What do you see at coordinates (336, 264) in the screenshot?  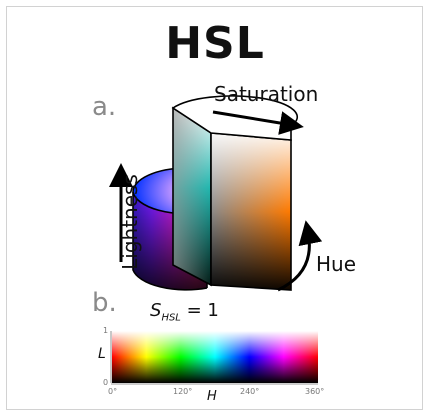 I see `hue-label: Hue` at bounding box center [336, 264].